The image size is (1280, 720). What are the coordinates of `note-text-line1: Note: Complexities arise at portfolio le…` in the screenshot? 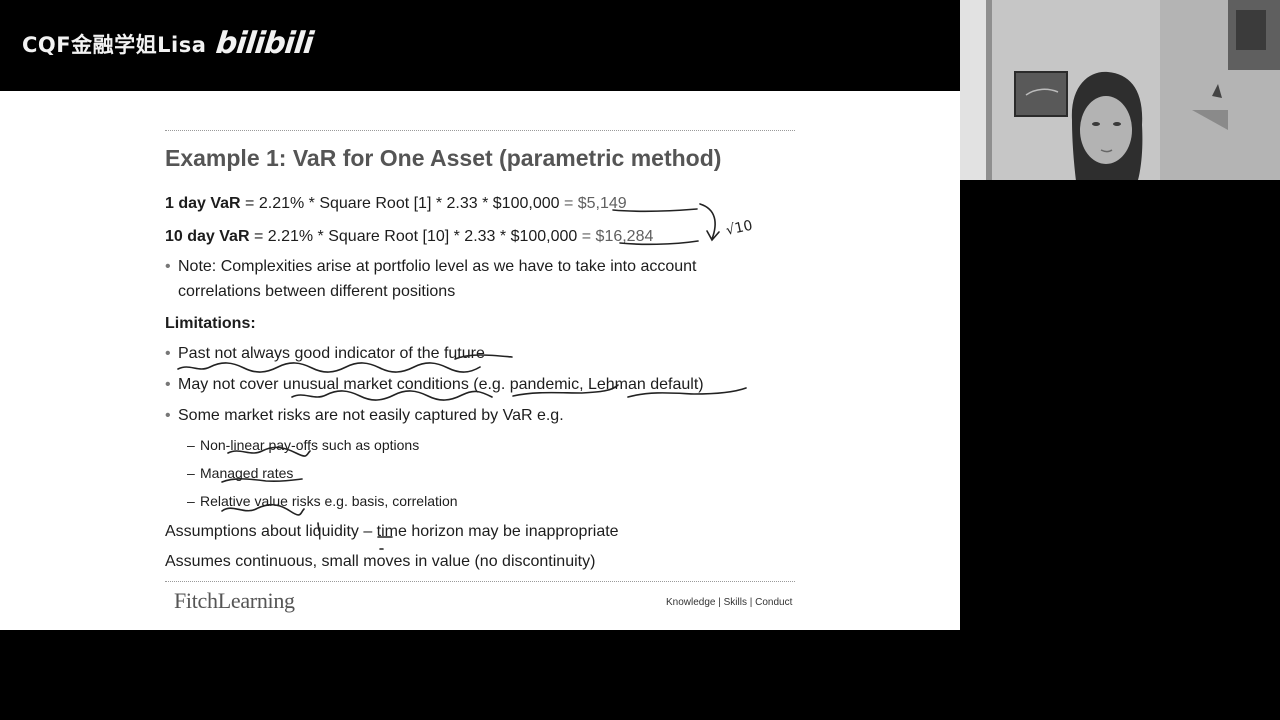 It's located at (437, 266).